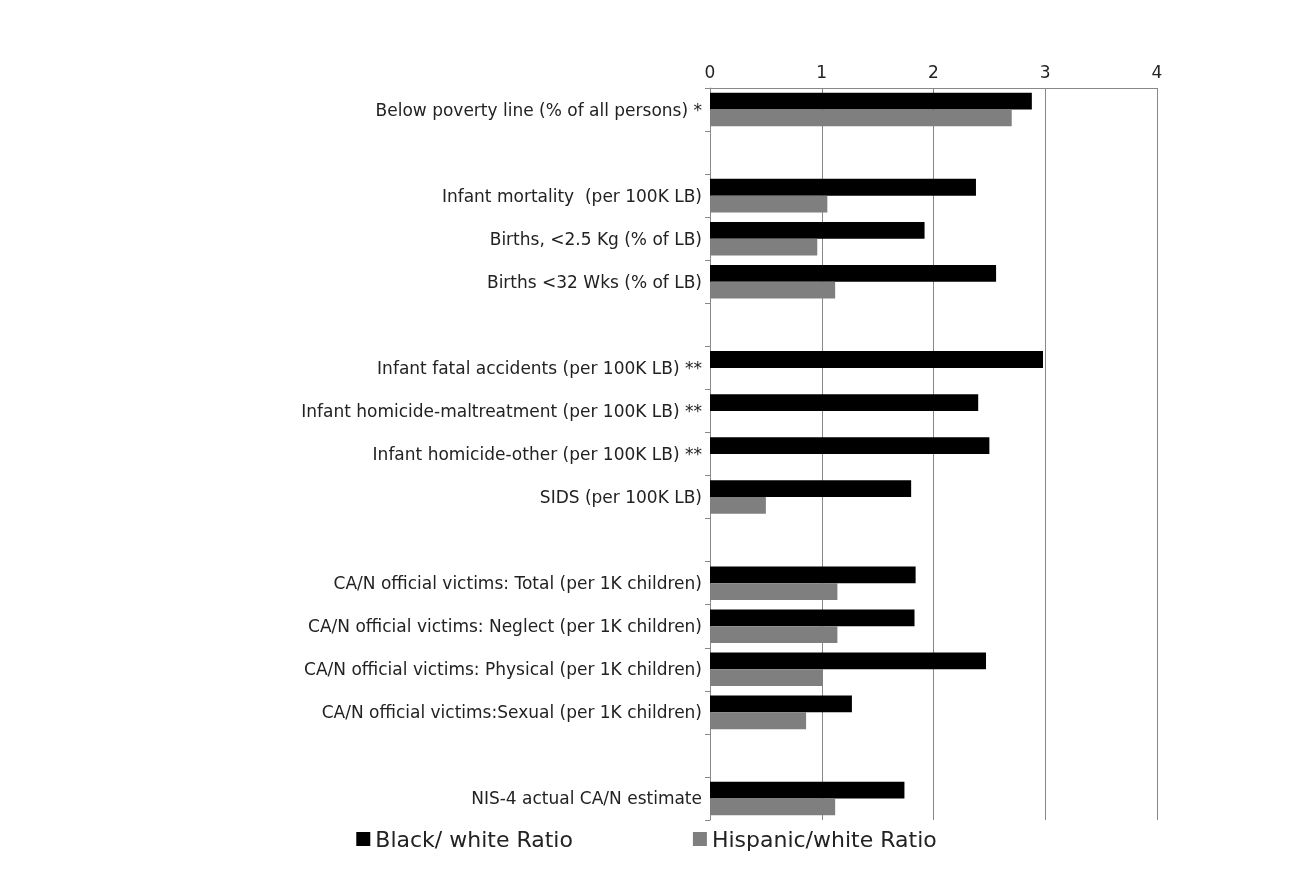  What do you see at coordinates (539, 367) in the screenshot?
I see `y-tick-label: Infant fatal accidents (per 100K LB) **` at bounding box center [539, 367].